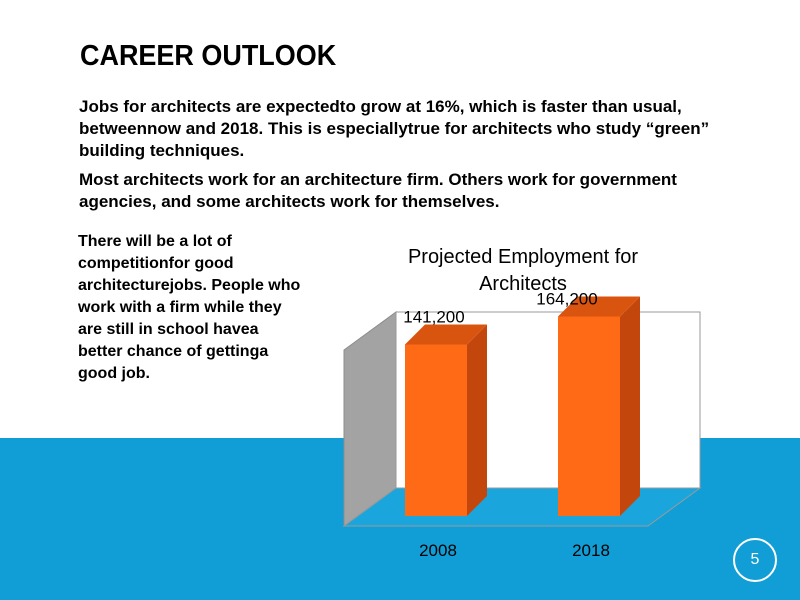 The width and height of the screenshot is (800, 600). Describe the element at coordinates (591, 550) in the screenshot. I see `category-label-2018: 2018` at that location.